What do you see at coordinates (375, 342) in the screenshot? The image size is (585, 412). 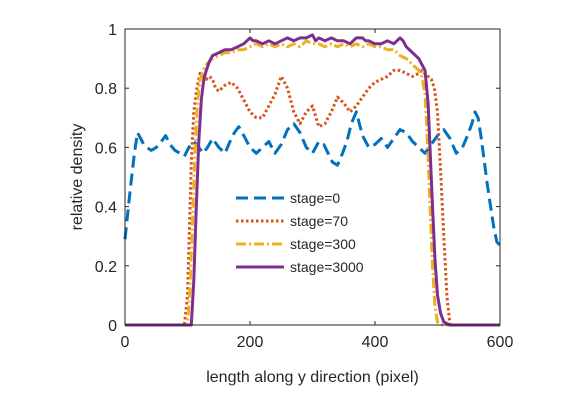 I see `x-tick-label: 400` at bounding box center [375, 342].